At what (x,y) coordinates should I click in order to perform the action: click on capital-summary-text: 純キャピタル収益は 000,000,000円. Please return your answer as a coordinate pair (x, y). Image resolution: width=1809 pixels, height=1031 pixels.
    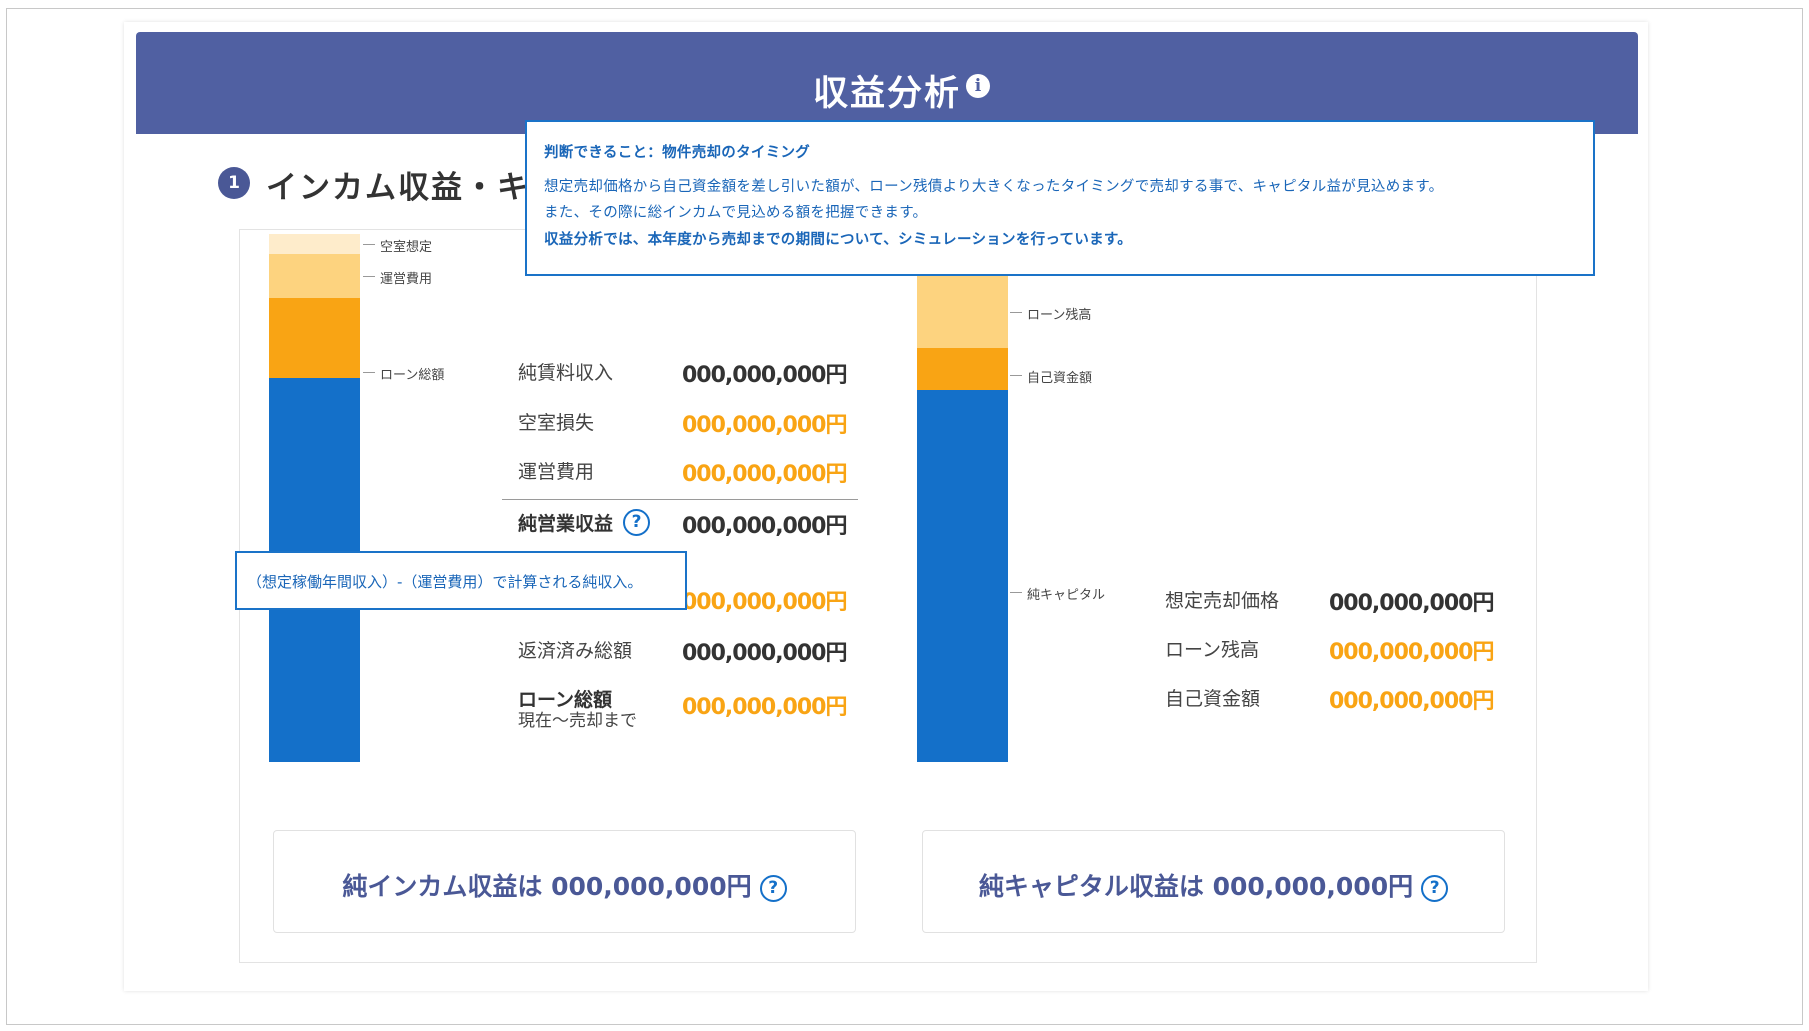
    Looking at the image, I should click on (1196, 886).